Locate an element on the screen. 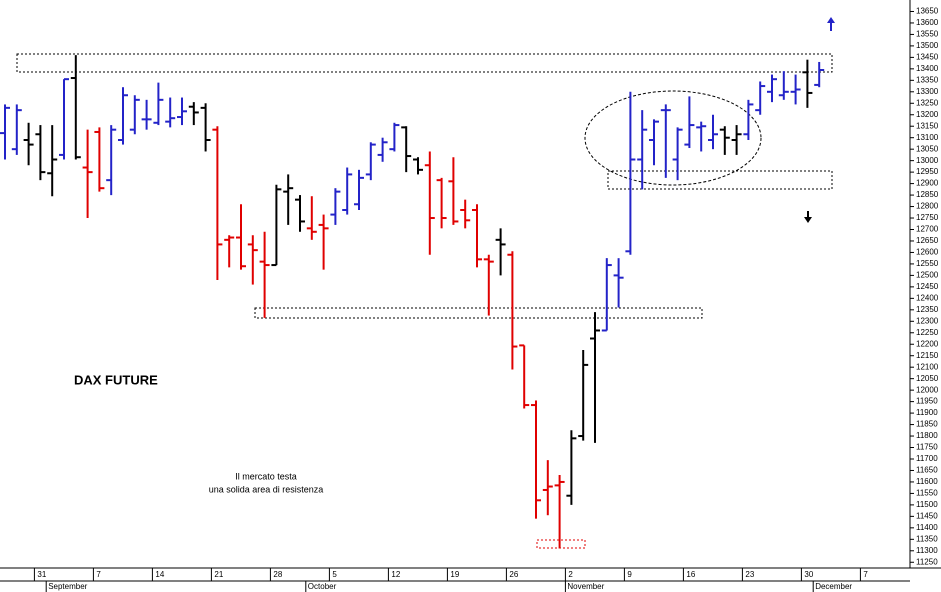 Image resolution: width=941 pixels, height=592 pixels. y-tick-label: 13300 is located at coordinates (927, 91).